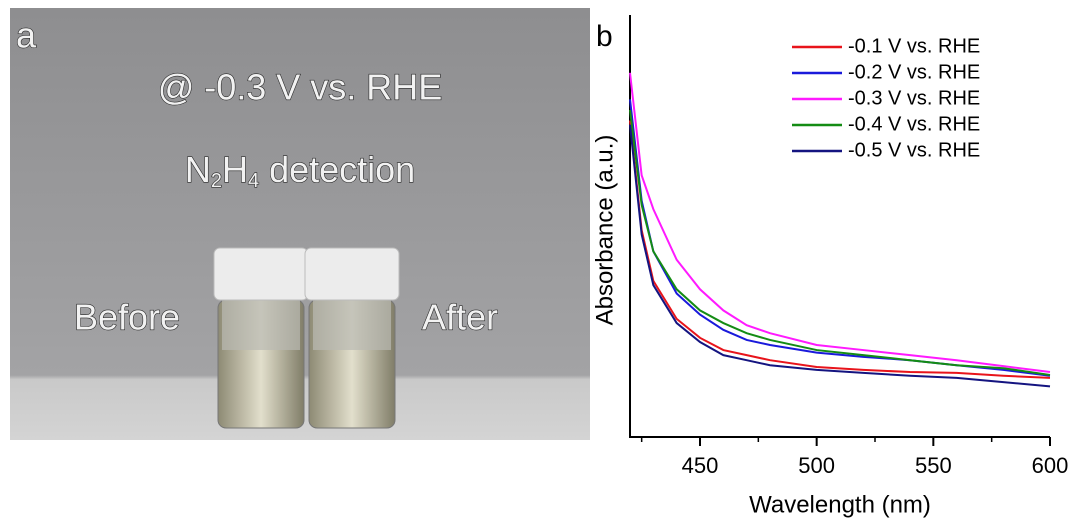  What do you see at coordinates (253, 181) in the screenshot?
I see `formula-part: 4` at bounding box center [253, 181].